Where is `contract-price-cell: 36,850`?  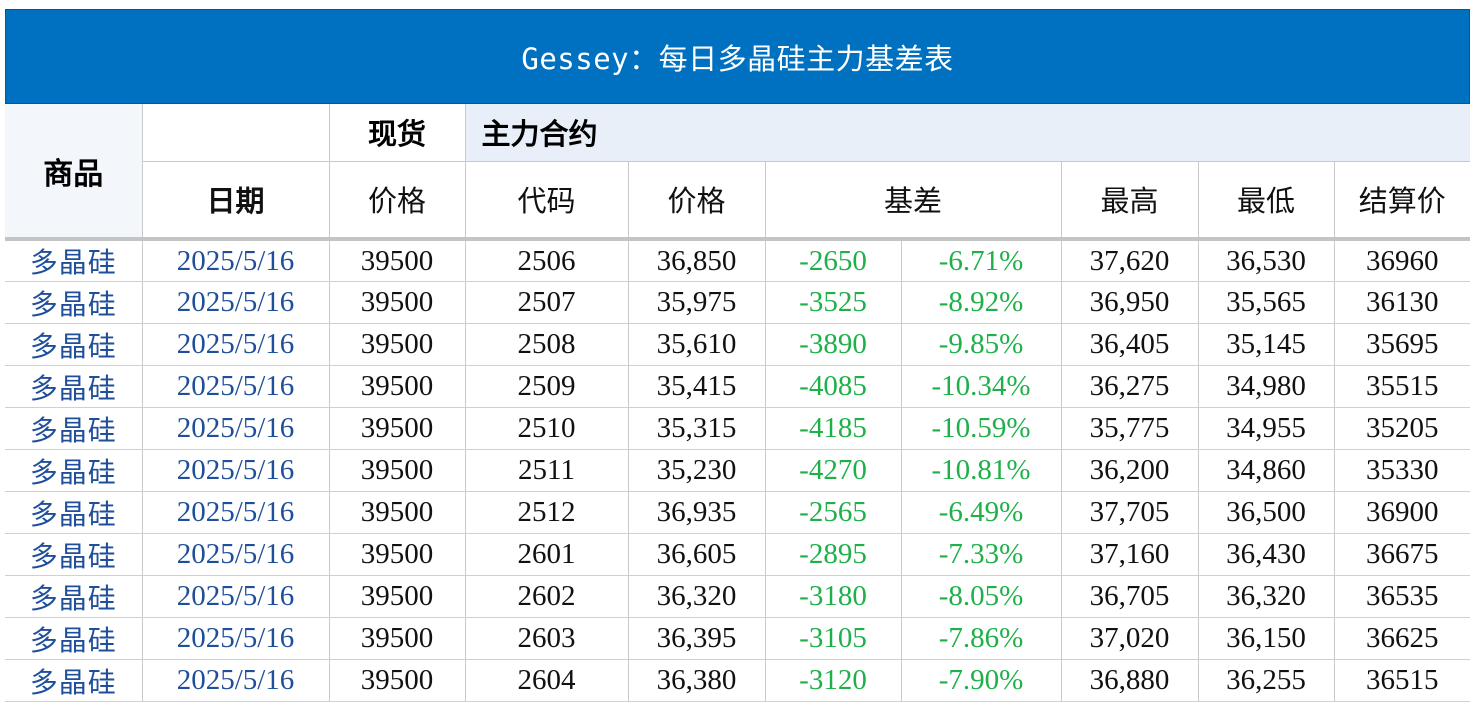
contract-price-cell: 36,850 is located at coordinates (697, 260).